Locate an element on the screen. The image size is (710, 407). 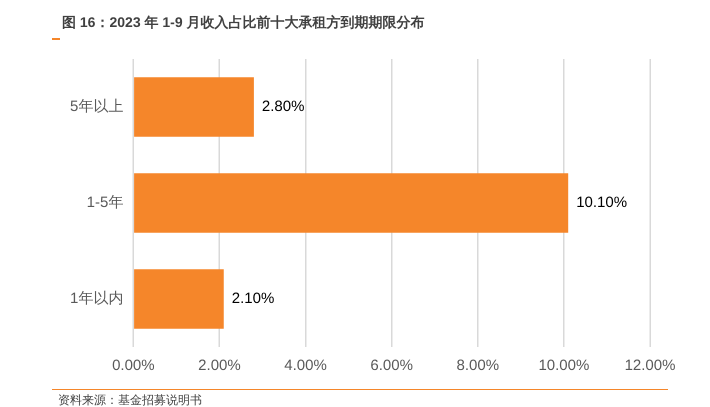
data-label: 10.10% is located at coordinates (602, 203).